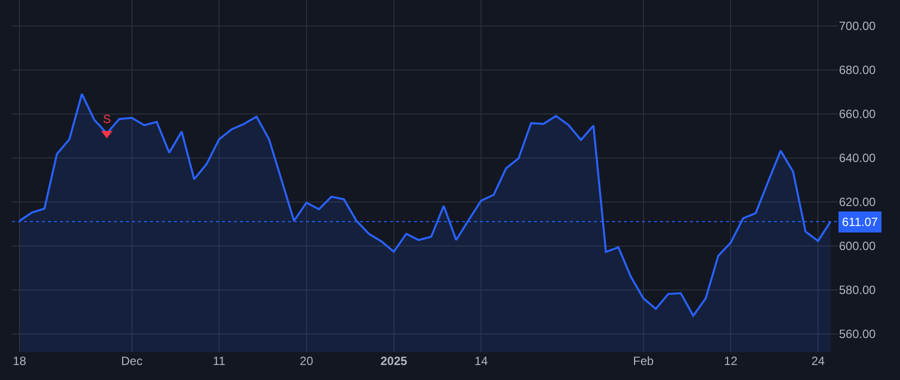  What do you see at coordinates (857, 26) in the screenshot?
I see `y-tick-label: 700.00` at bounding box center [857, 26].